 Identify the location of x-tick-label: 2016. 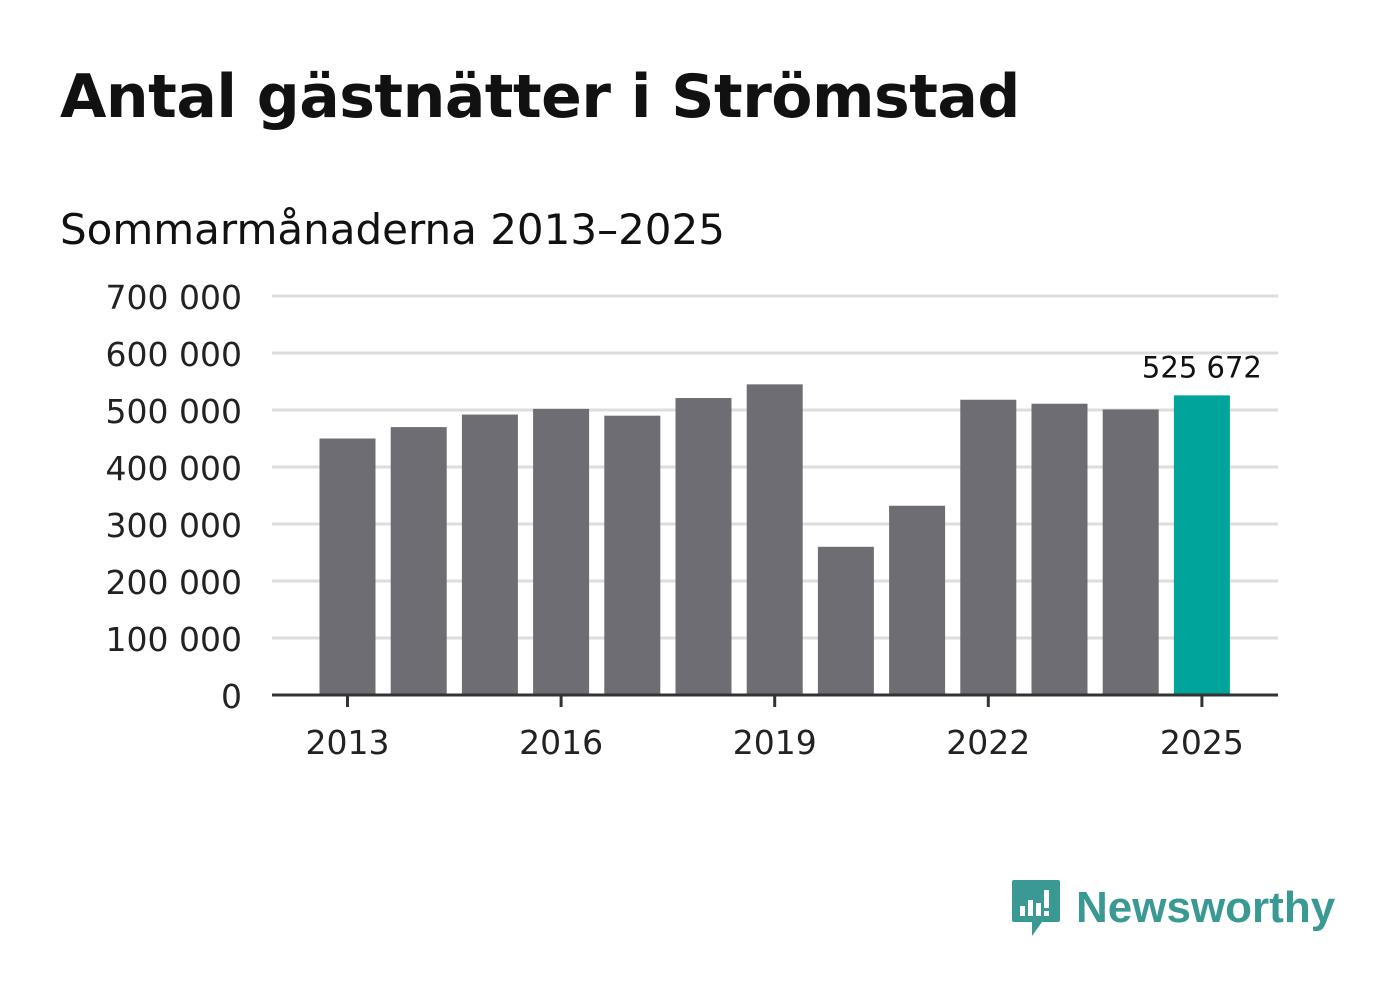
(561, 742).